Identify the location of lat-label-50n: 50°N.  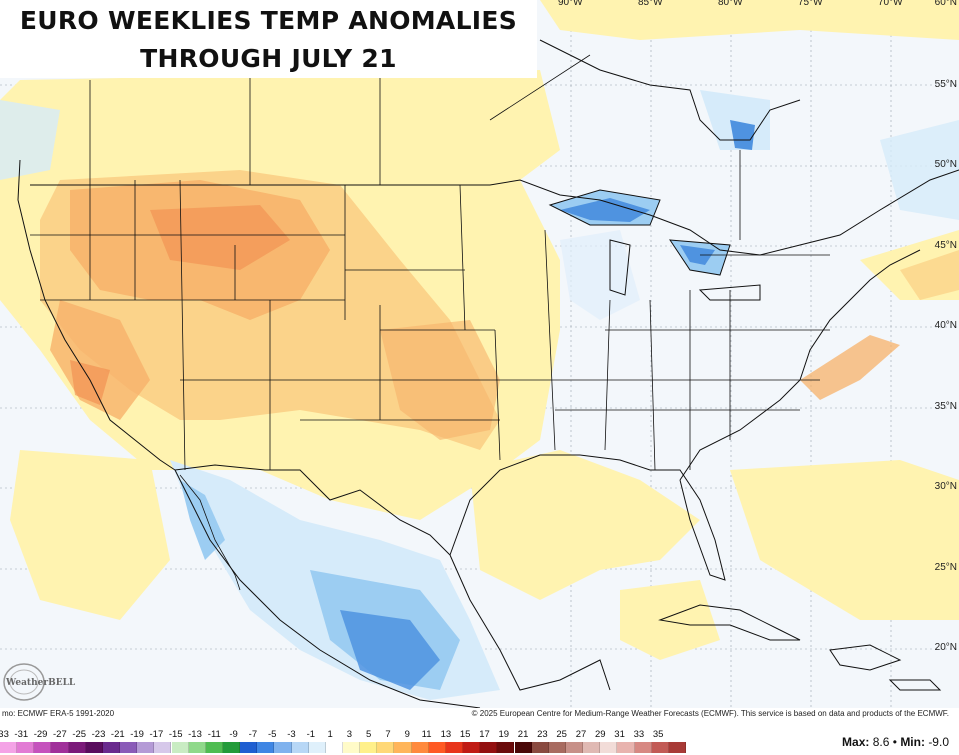
(945, 164).